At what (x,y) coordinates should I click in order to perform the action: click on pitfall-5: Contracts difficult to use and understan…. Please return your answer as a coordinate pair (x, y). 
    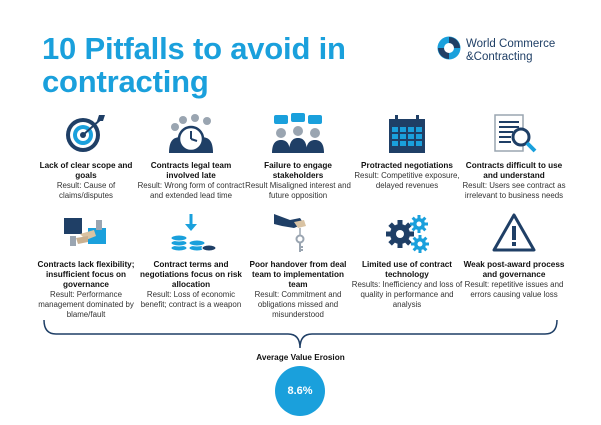
    Looking at the image, I should click on (514, 157).